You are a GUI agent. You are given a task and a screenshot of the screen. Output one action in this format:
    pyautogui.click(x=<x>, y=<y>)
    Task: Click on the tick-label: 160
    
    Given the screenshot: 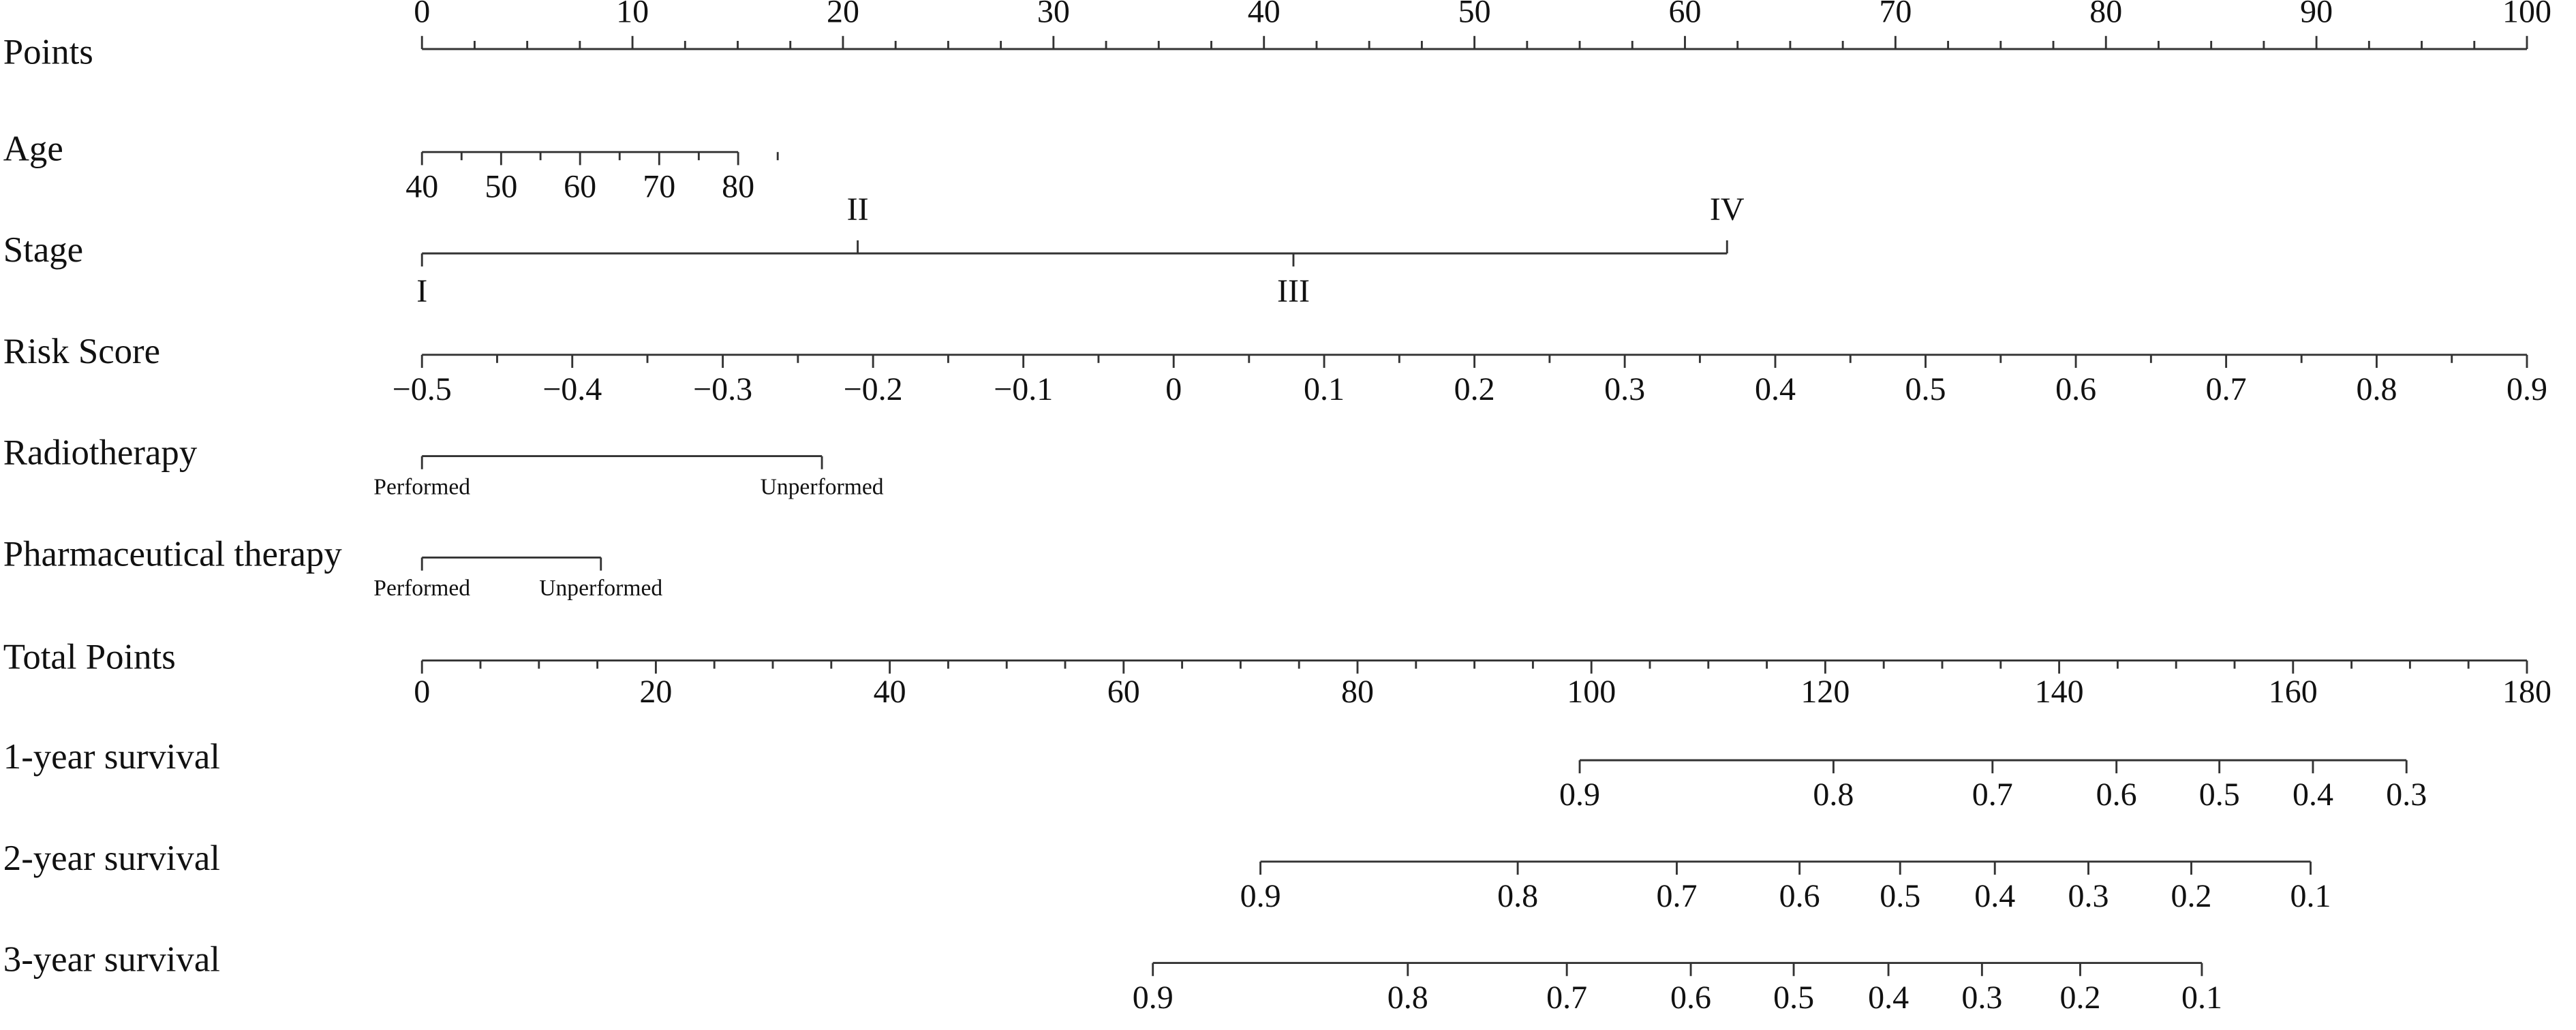 What is the action you would take?
    pyautogui.click(x=2293, y=692)
    